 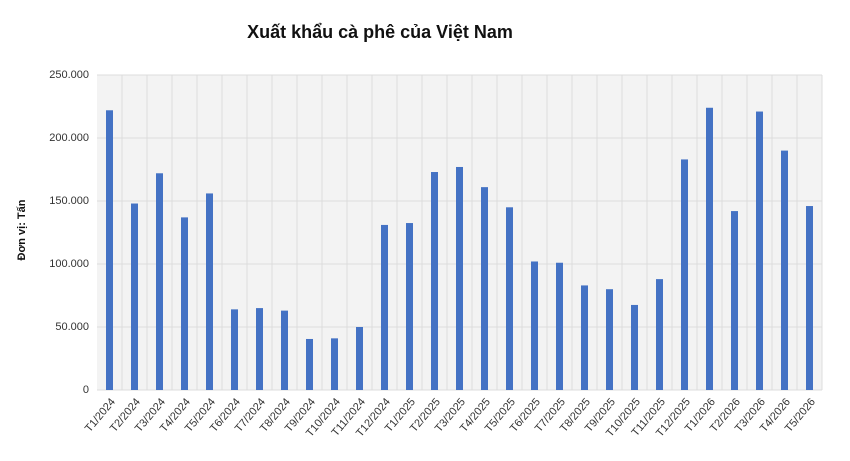 What do you see at coordinates (72, 327) in the screenshot?
I see `y-tick-label: 50.000` at bounding box center [72, 327].